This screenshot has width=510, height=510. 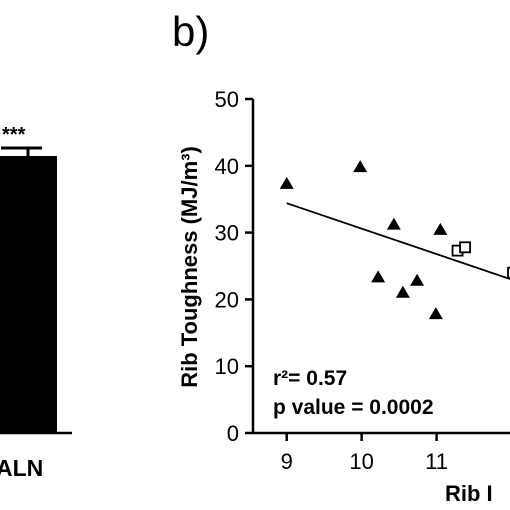 What do you see at coordinates (227, 166) in the screenshot?
I see `y-tick-label: 40` at bounding box center [227, 166].